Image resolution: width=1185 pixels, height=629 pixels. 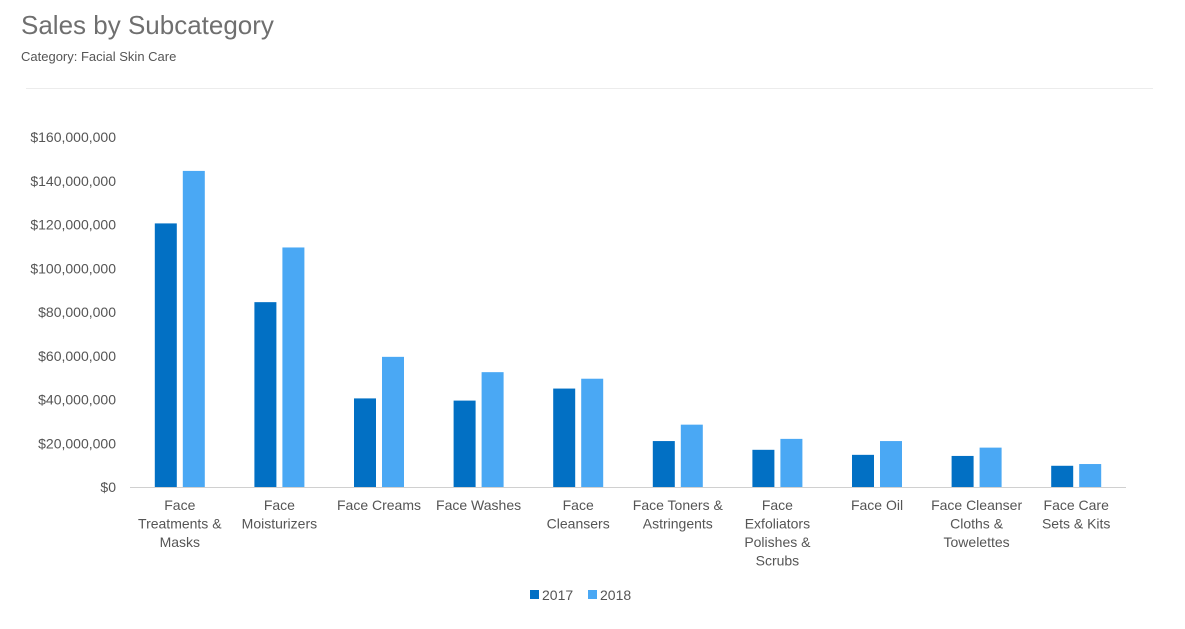 I want to click on x-tick-label: Face Creams, so click(x=379, y=505).